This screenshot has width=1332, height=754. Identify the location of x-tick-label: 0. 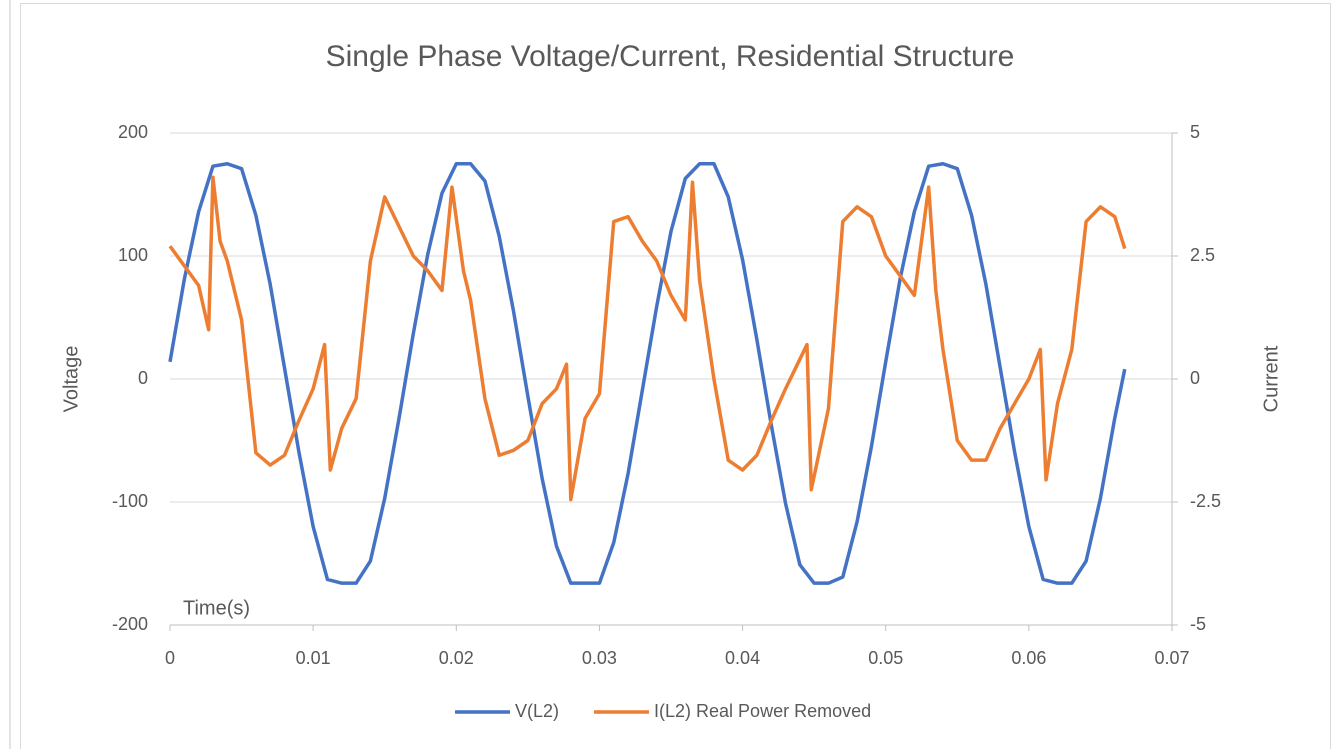
(170, 658).